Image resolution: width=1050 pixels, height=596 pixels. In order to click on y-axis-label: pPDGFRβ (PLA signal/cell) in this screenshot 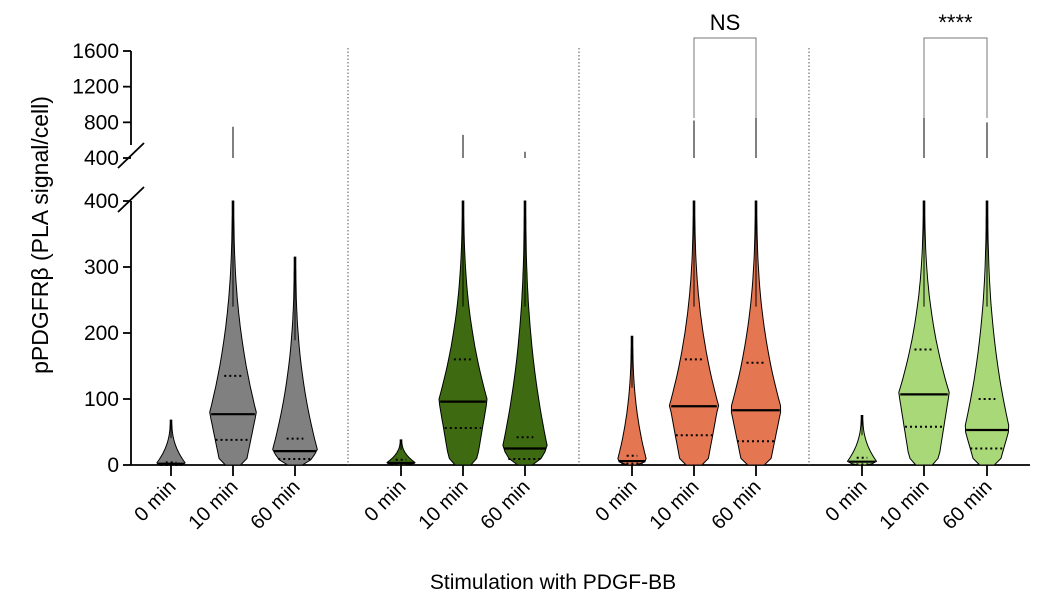, I will do `click(40, 235)`.